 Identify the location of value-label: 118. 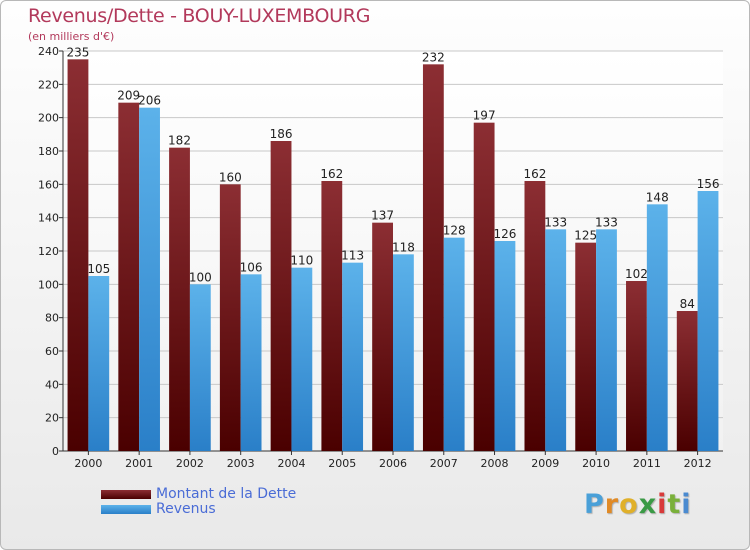
(403, 247).